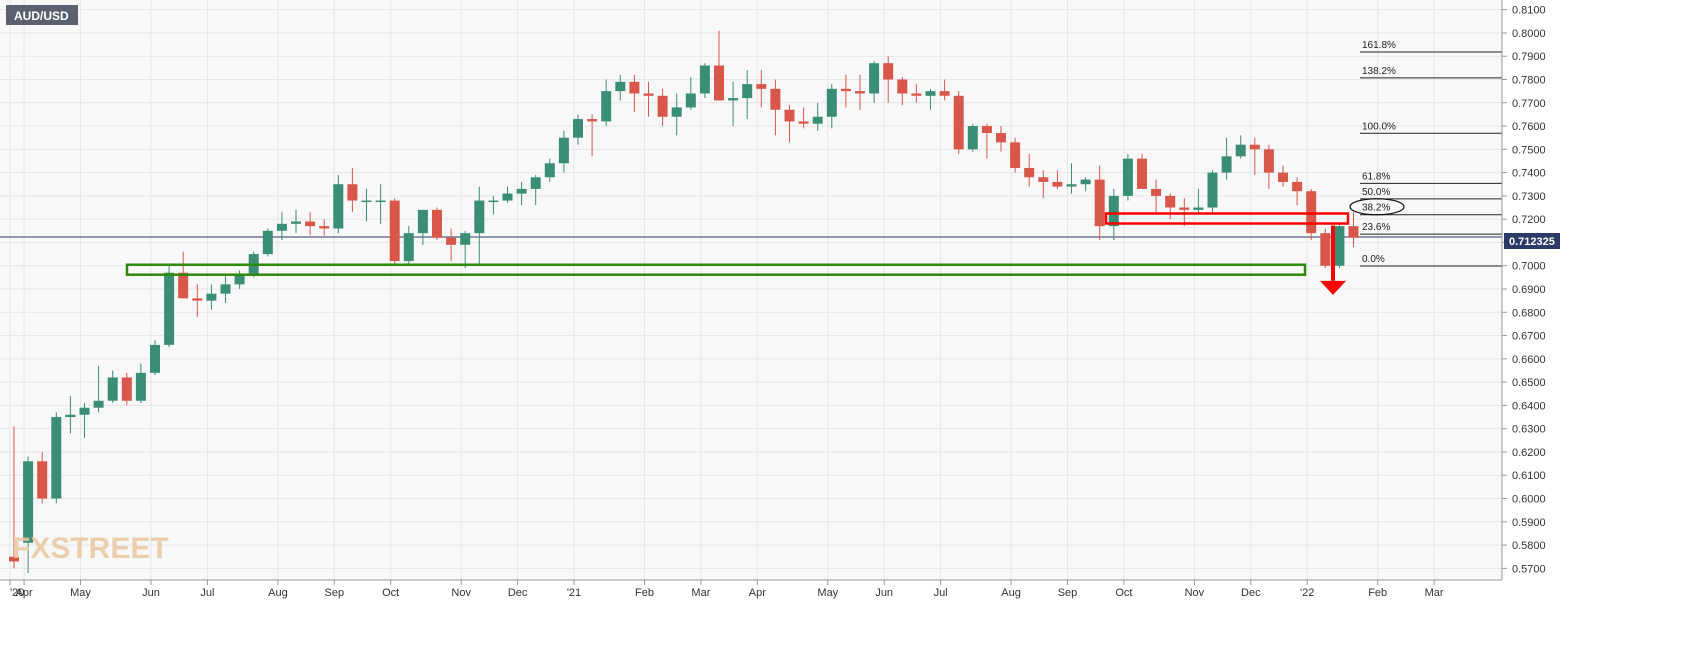  What do you see at coordinates (1529, 34) in the screenshot?
I see `y-tick-label: 0.8000` at bounding box center [1529, 34].